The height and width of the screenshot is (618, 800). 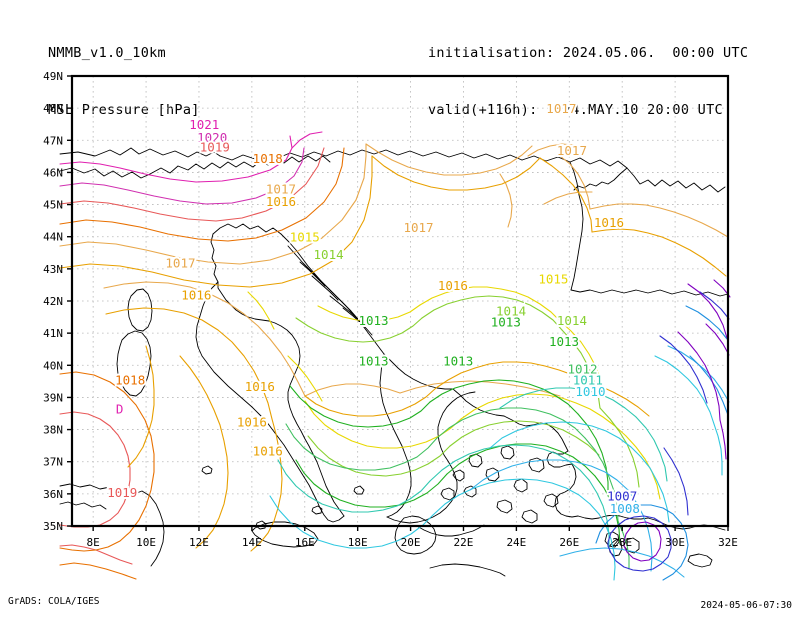 I want to click on x-axis-tick-label: 8E, so click(x=93, y=542).